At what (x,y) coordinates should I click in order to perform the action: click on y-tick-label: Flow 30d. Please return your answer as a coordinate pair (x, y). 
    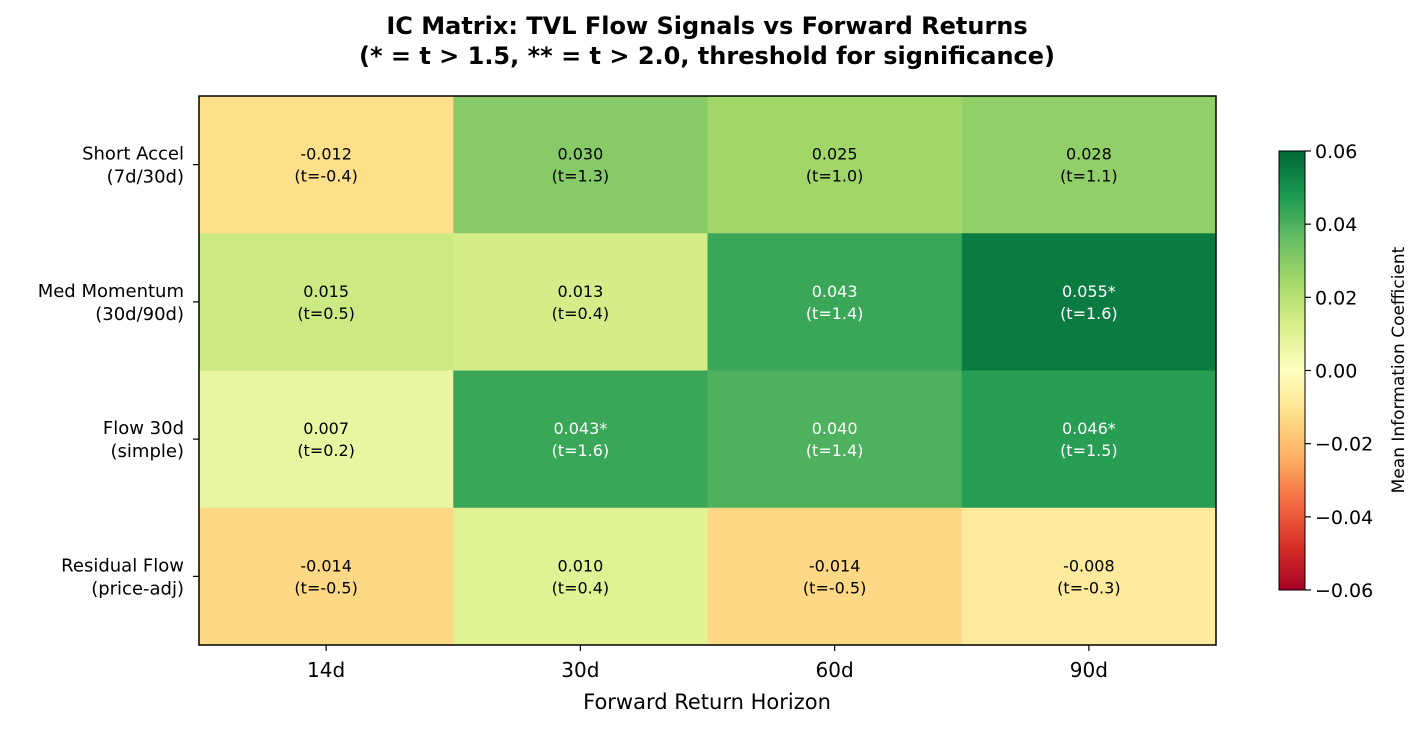
    Looking at the image, I should click on (143, 428).